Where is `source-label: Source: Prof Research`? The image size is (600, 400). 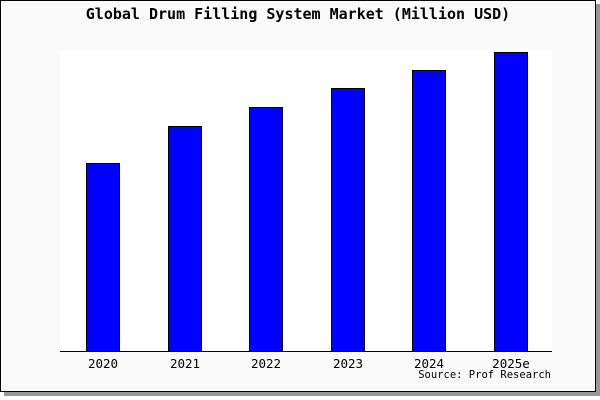 source-label: Source: Prof Research is located at coordinates (484, 375).